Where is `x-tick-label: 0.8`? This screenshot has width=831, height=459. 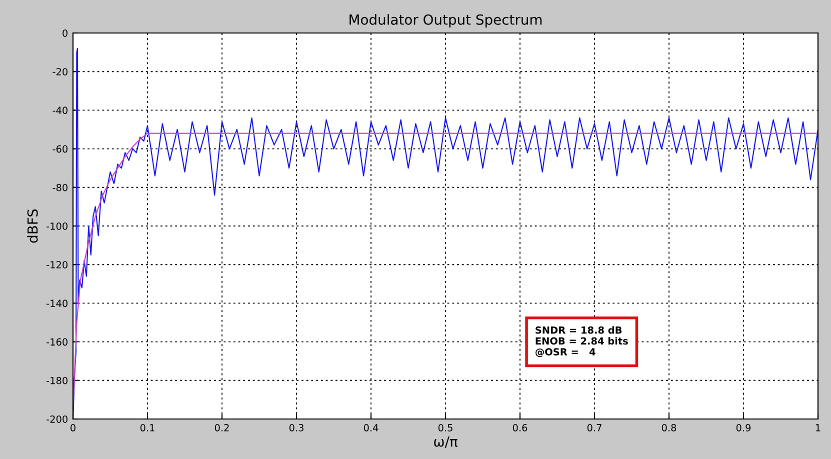
x-tick-label: 0.8 is located at coordinates (669, 428).